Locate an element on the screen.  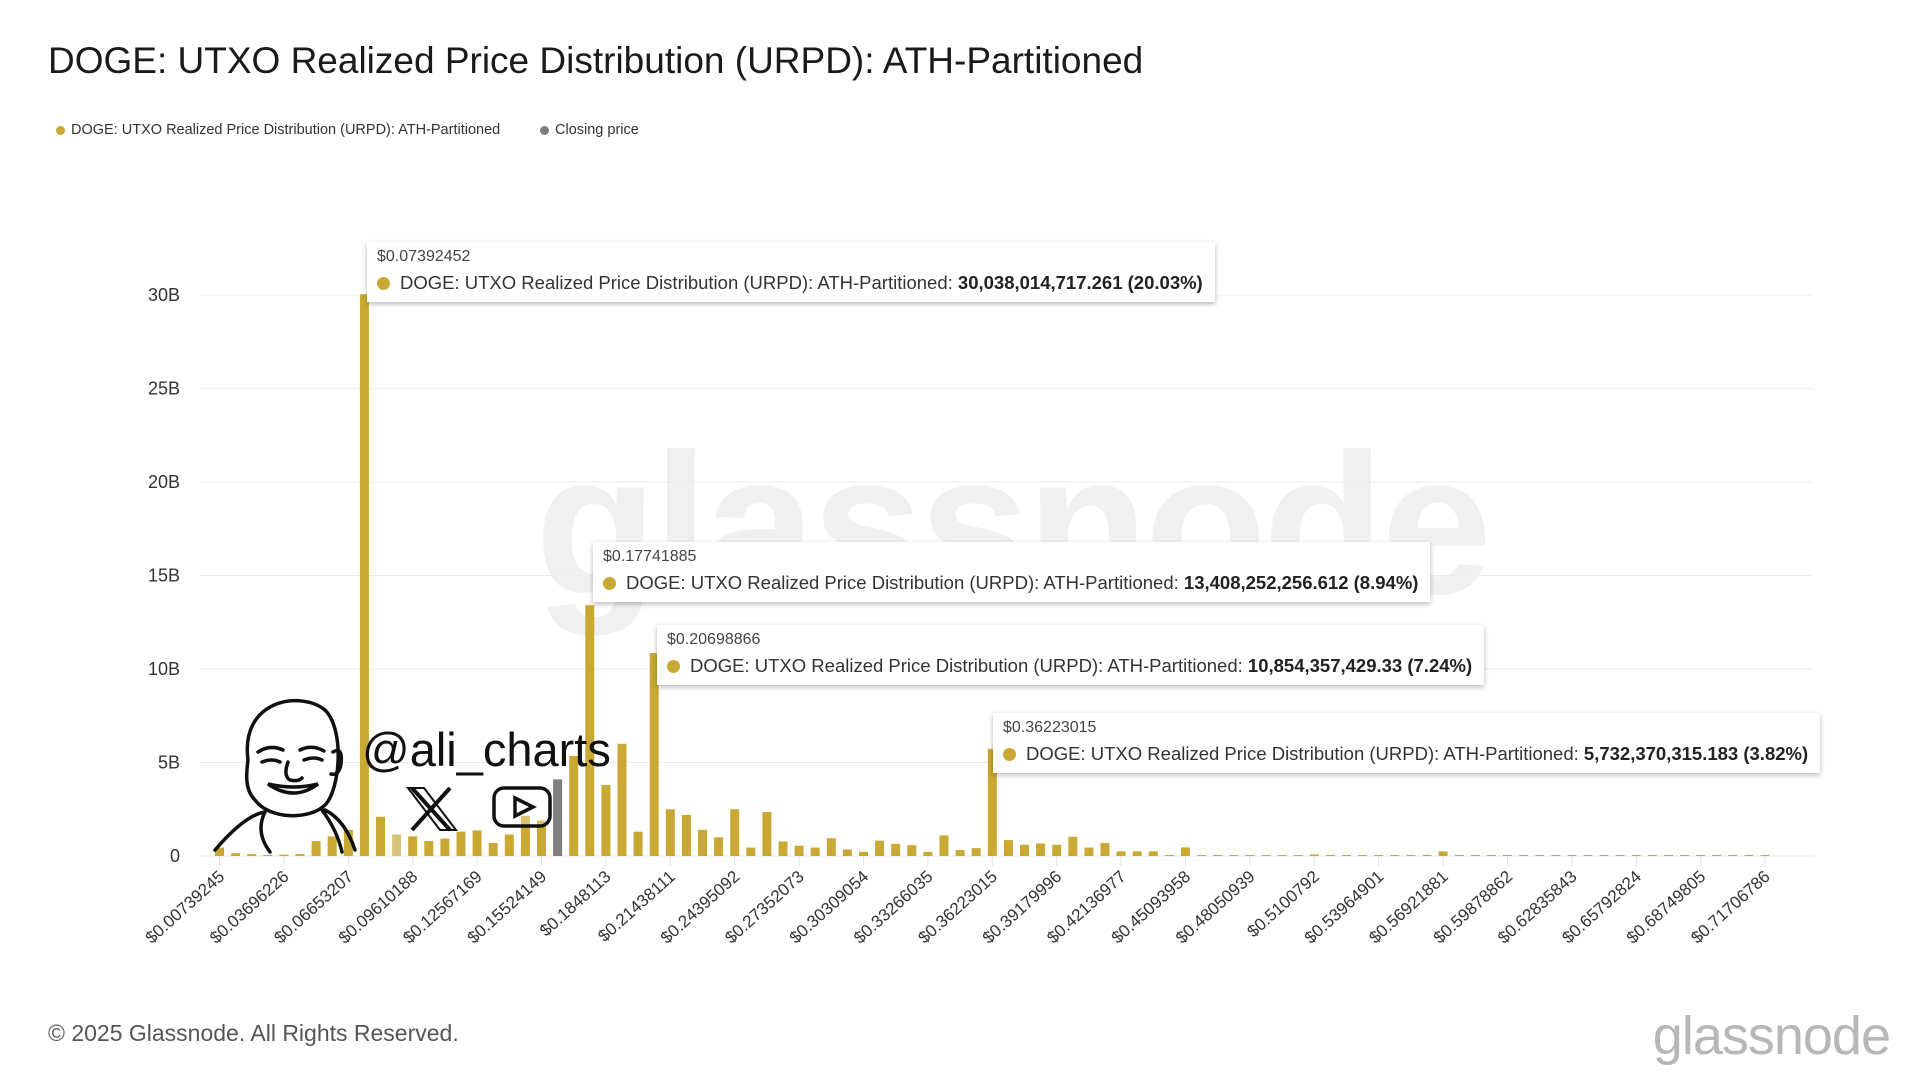
tooltip-price: $0.17741885 is located at coordinates (650, 556).